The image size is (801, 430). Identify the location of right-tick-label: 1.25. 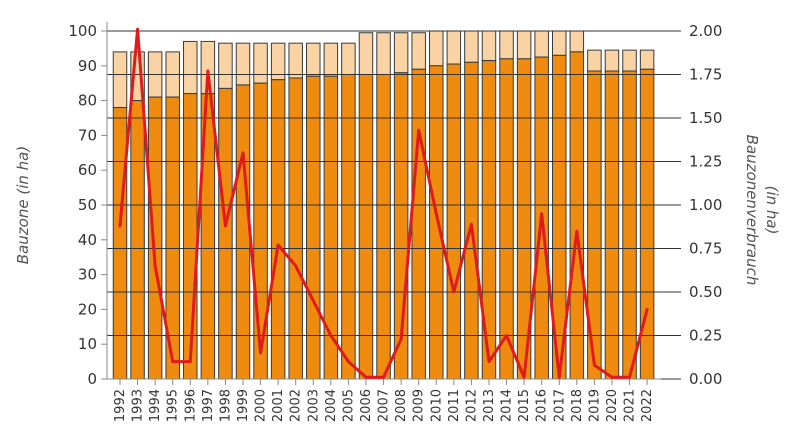
(705, 162).